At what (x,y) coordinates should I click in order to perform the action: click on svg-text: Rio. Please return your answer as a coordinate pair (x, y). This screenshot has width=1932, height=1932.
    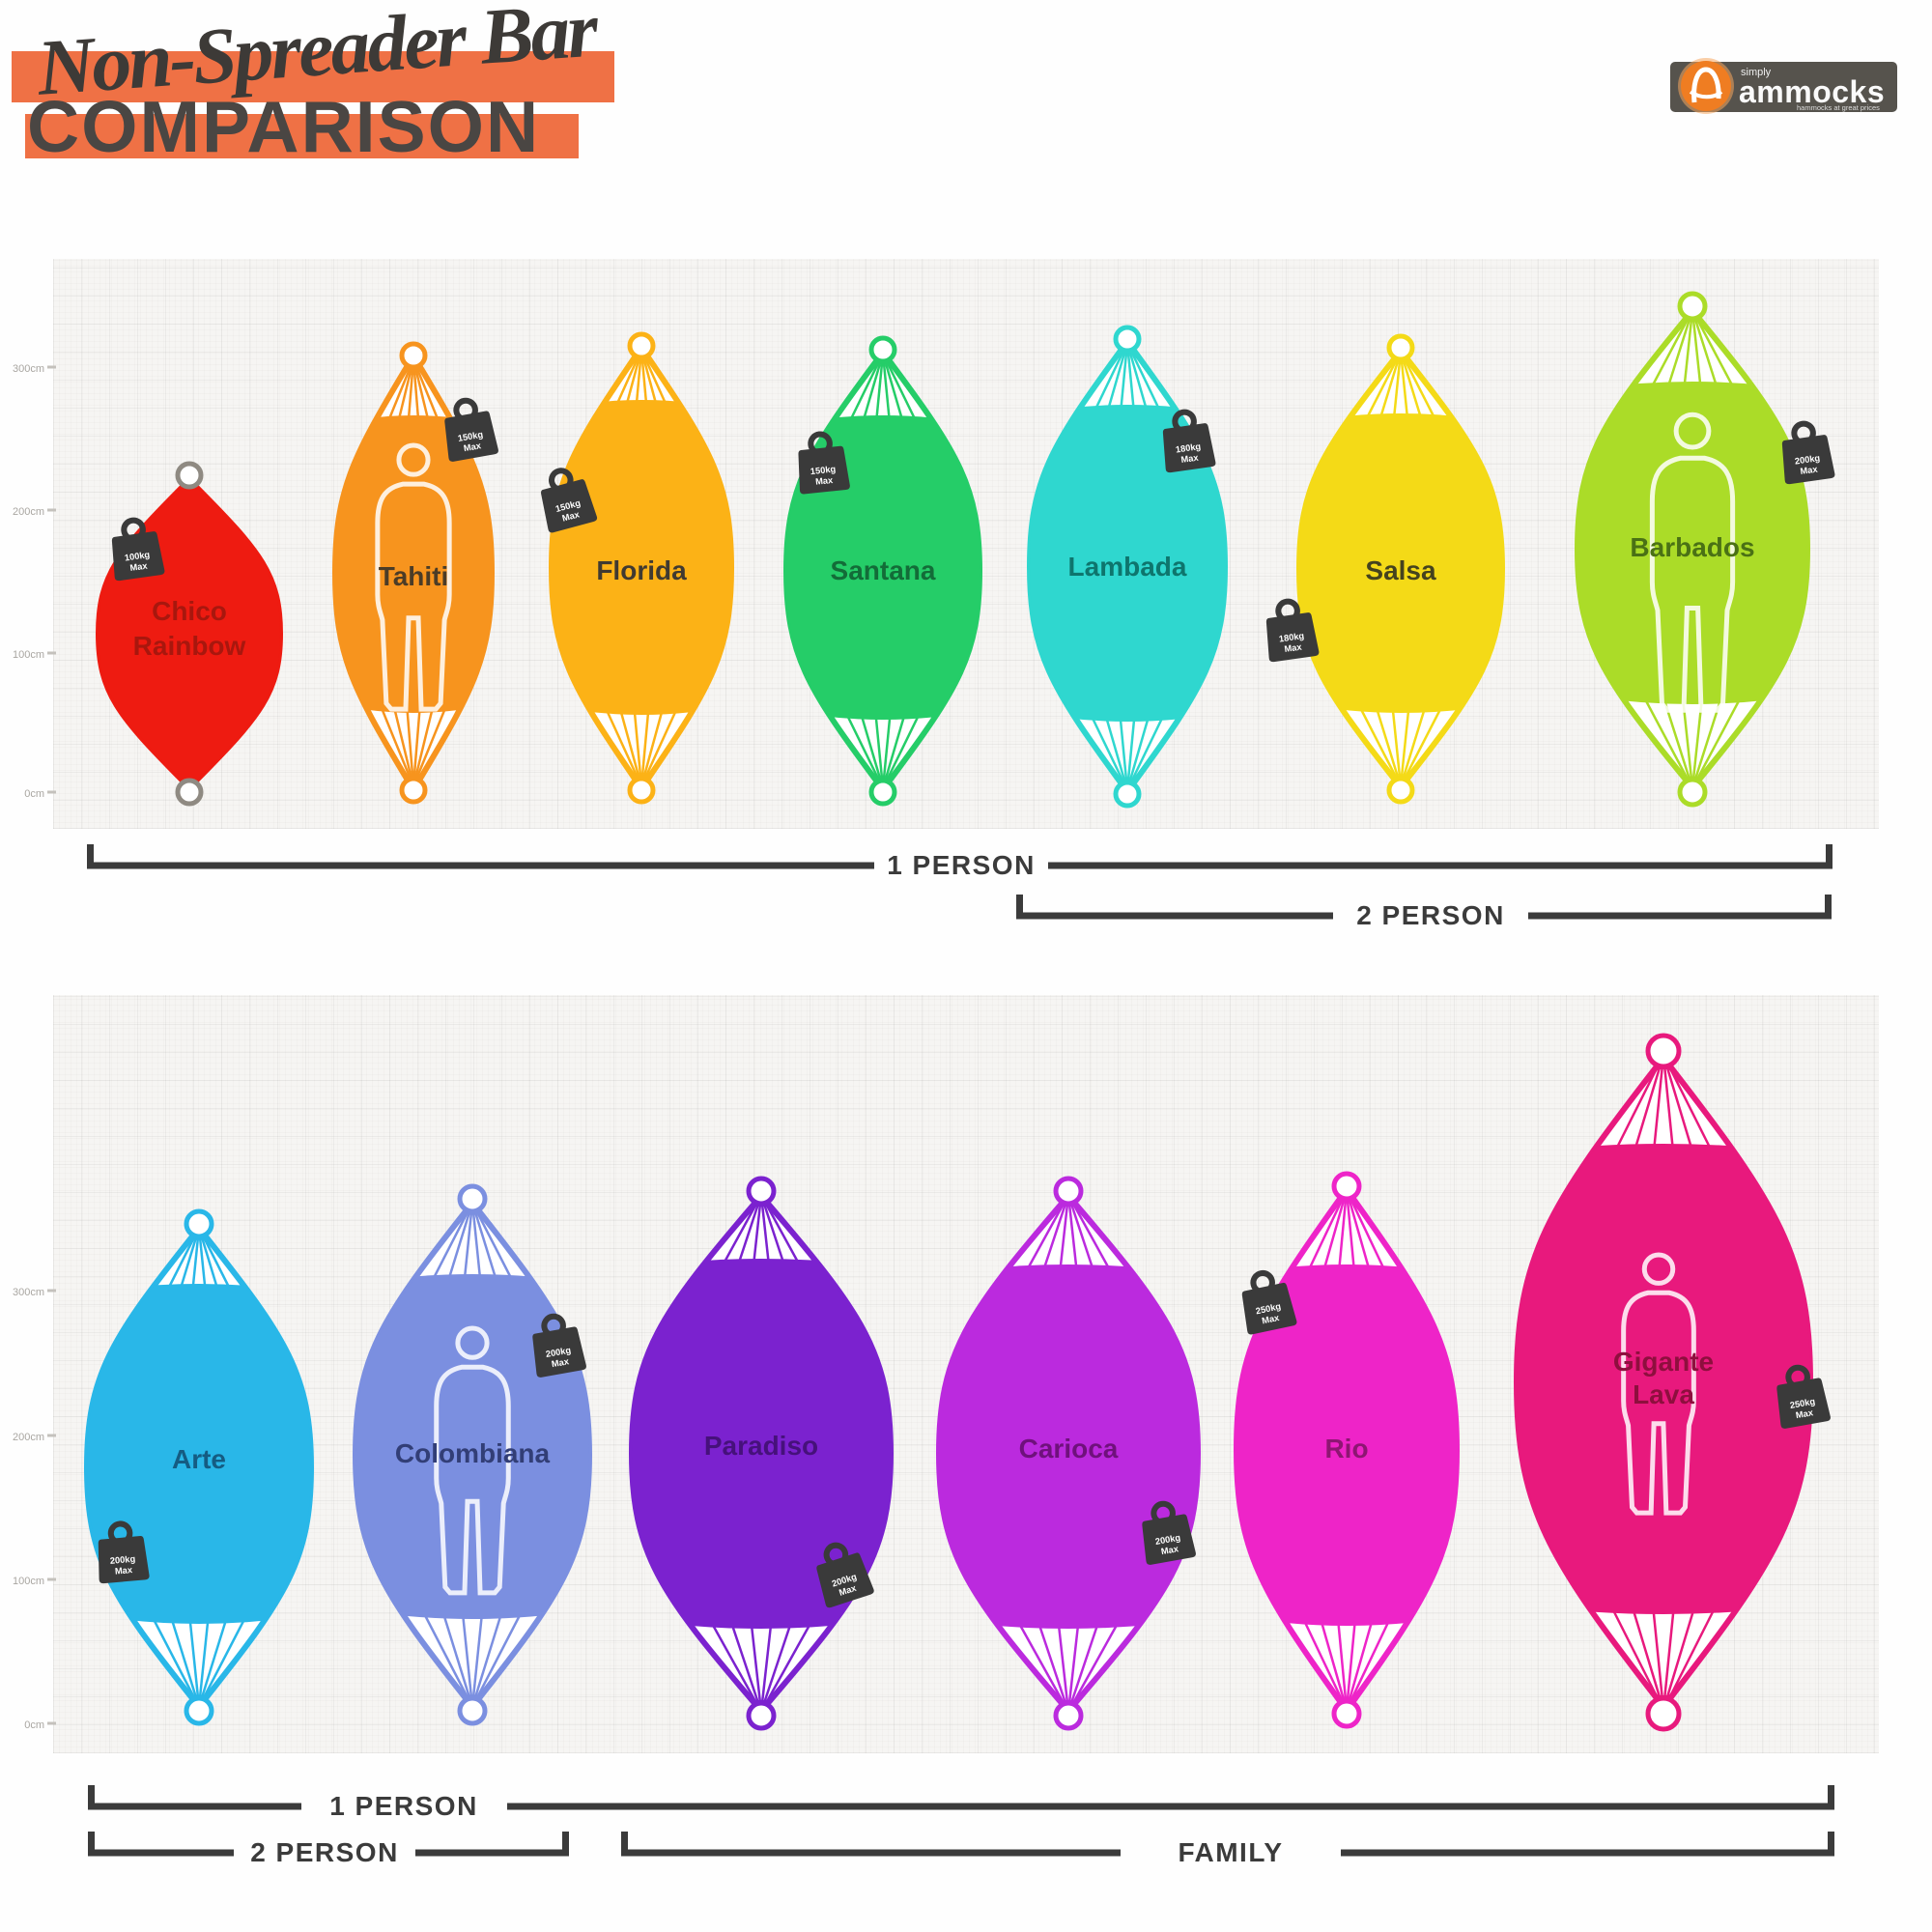
    Looking at the image, I should click on (1346, 1448).